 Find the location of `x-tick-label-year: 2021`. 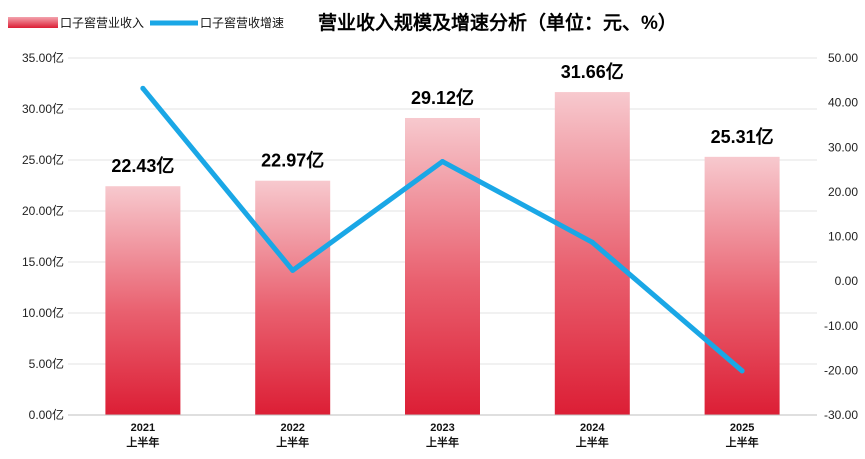

x-tick-label-year: 2021 is located at coordinates (143, 428).